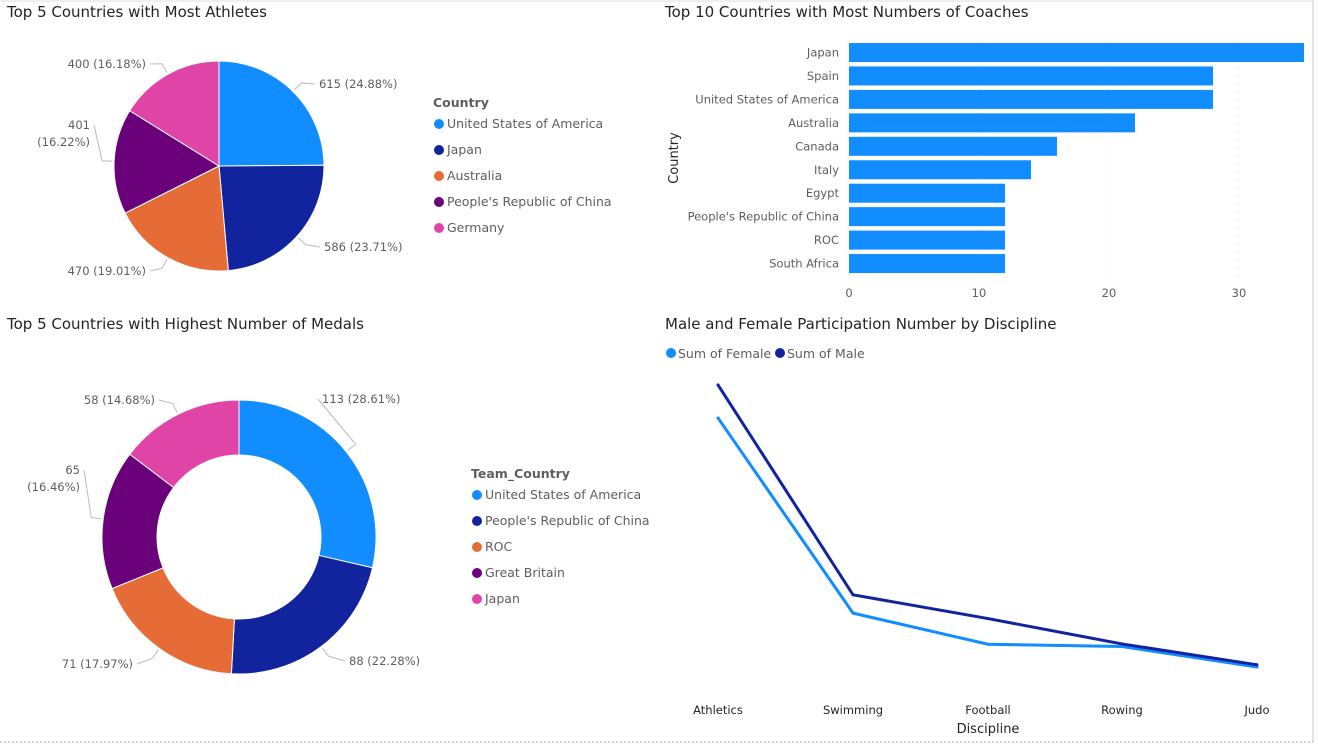 The width and height of the screenshot is (1318, 746). I want to click on data-label: 113 (28.61%), so click(361, 399).